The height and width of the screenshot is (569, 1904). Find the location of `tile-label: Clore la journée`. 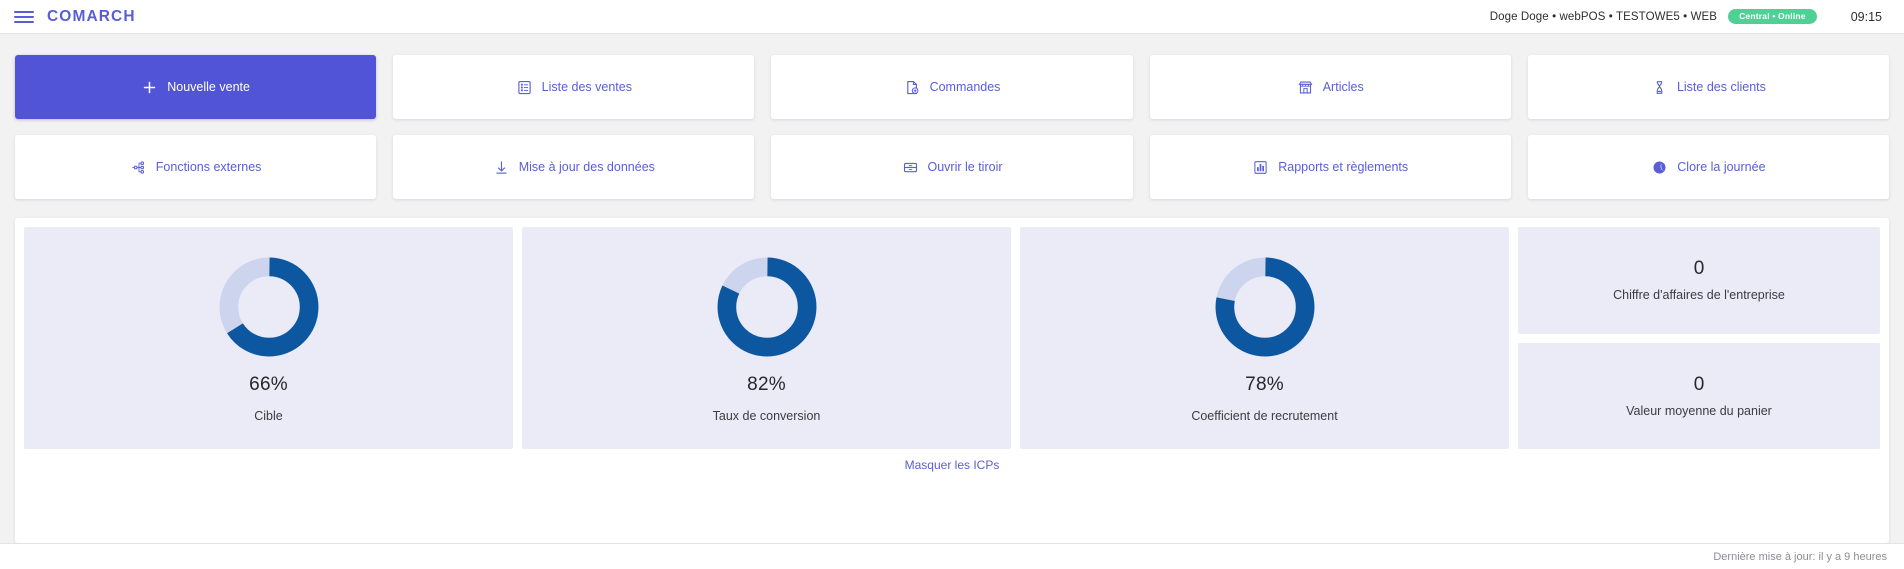

tile-label: Clore la journée is located at coordinates (1721, 167).